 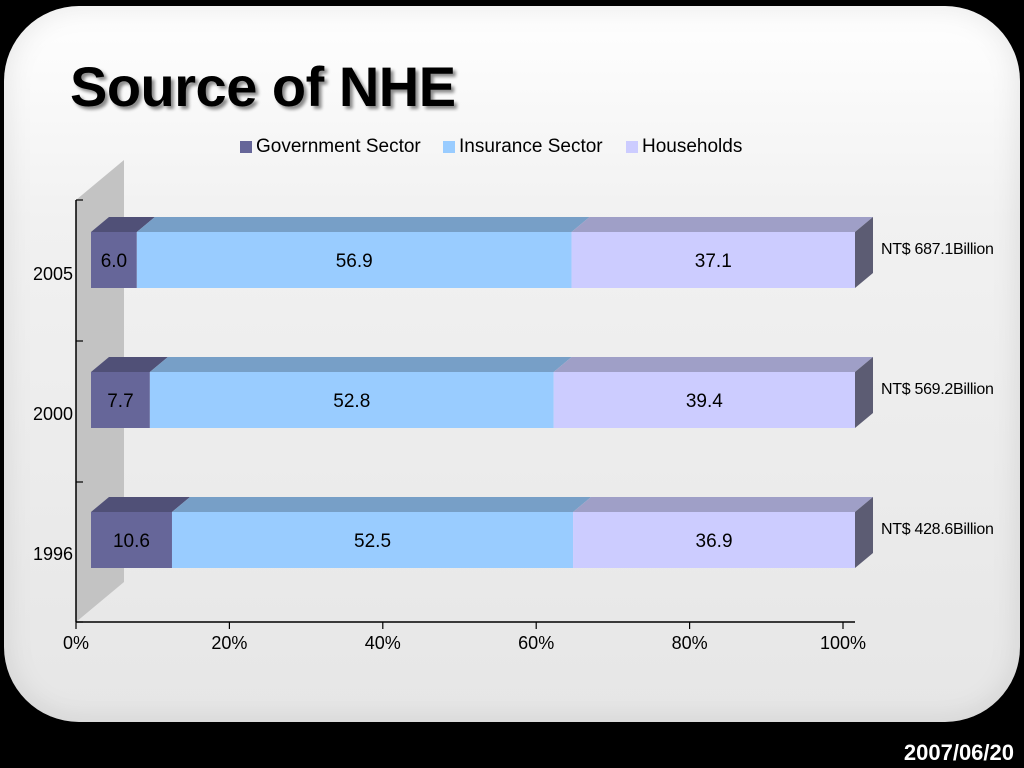 What do you see at coordinates (360, 364) in the screenshot?
I see `bar-2000-insurance-sector-top` at bounding box center [360, 364].